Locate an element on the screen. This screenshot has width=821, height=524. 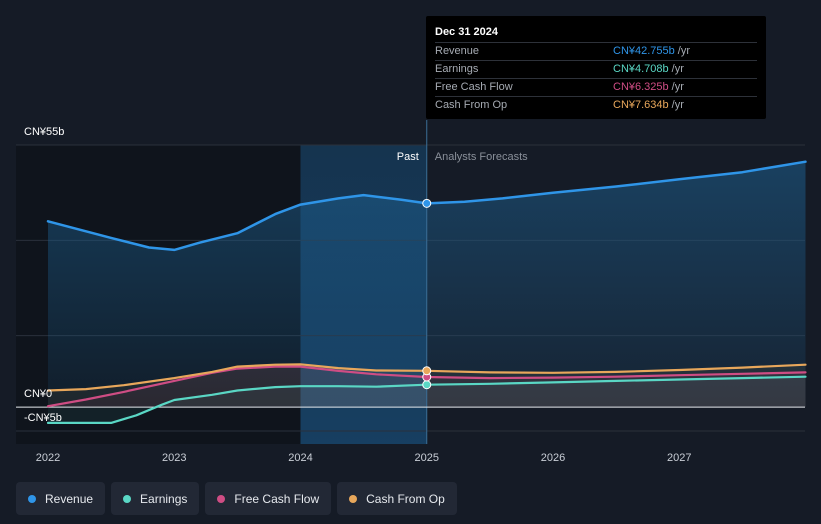
y-tick-label: CN¥55b is located at coordinates (44, 132).